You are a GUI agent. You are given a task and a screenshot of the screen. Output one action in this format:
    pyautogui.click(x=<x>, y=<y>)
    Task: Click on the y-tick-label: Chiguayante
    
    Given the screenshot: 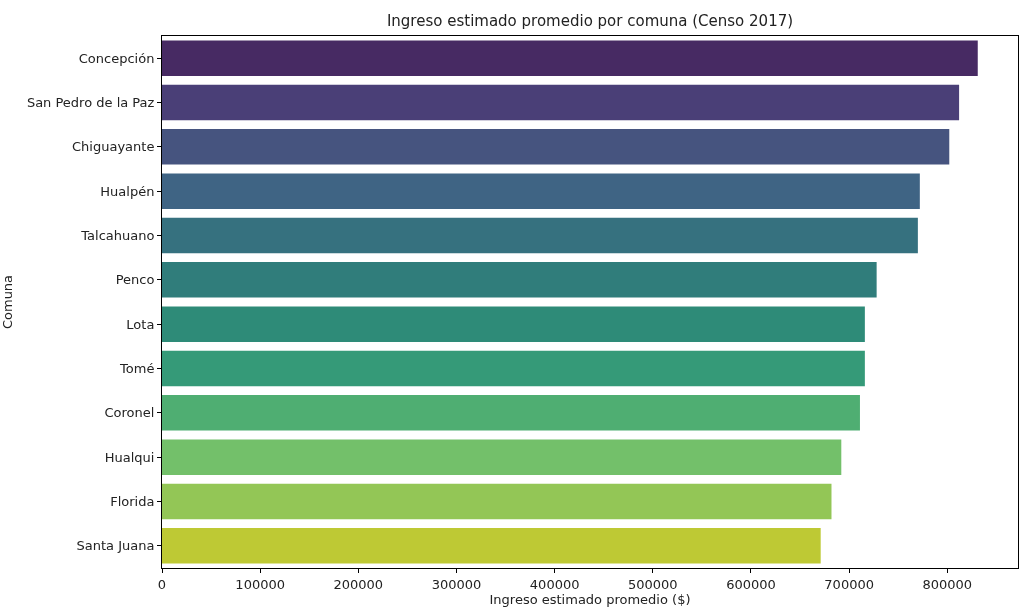 What is the action you would take?
    pyautogui.click(x=113, y=147)
    